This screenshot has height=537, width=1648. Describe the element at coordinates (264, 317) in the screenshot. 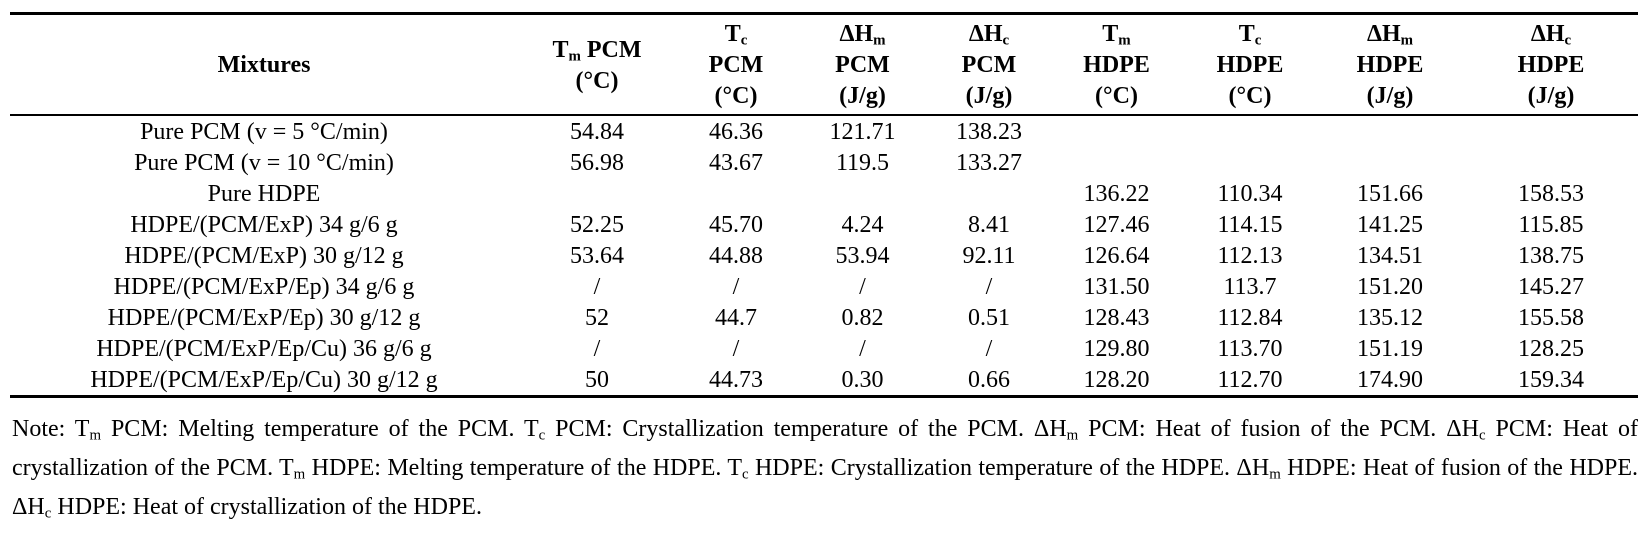

I see `mixture-name-cell: HDPE/(PCM/ExP/Ep) 30 g/12 g` at that location.